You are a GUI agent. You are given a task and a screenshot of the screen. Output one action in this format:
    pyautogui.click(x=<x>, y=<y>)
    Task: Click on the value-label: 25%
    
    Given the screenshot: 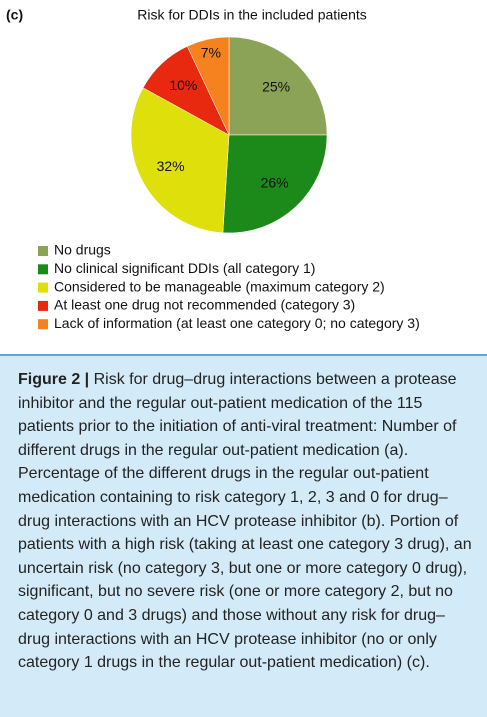 What is the action you would take?
    pyautogui.click(x=276, y=87)
    